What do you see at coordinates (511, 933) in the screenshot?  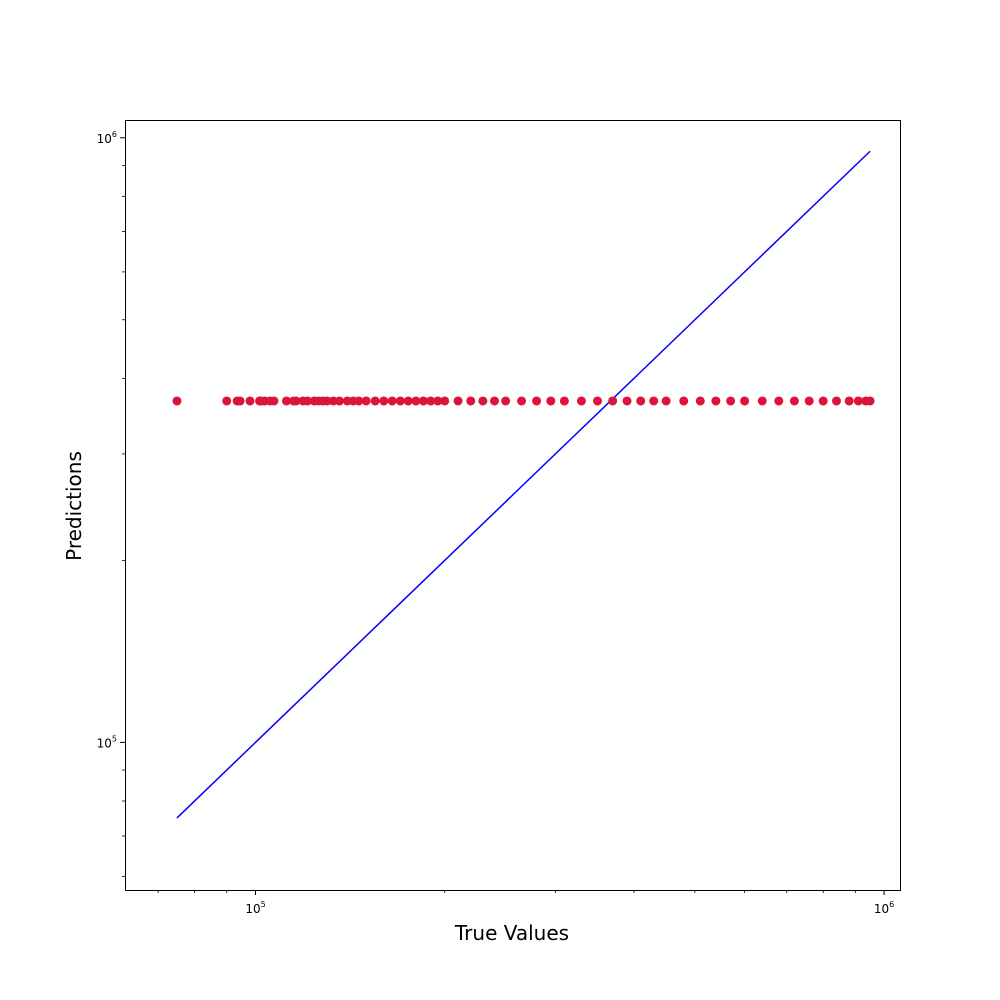 I see `x-axis-label: True Values` at bounding box center [511, 933].